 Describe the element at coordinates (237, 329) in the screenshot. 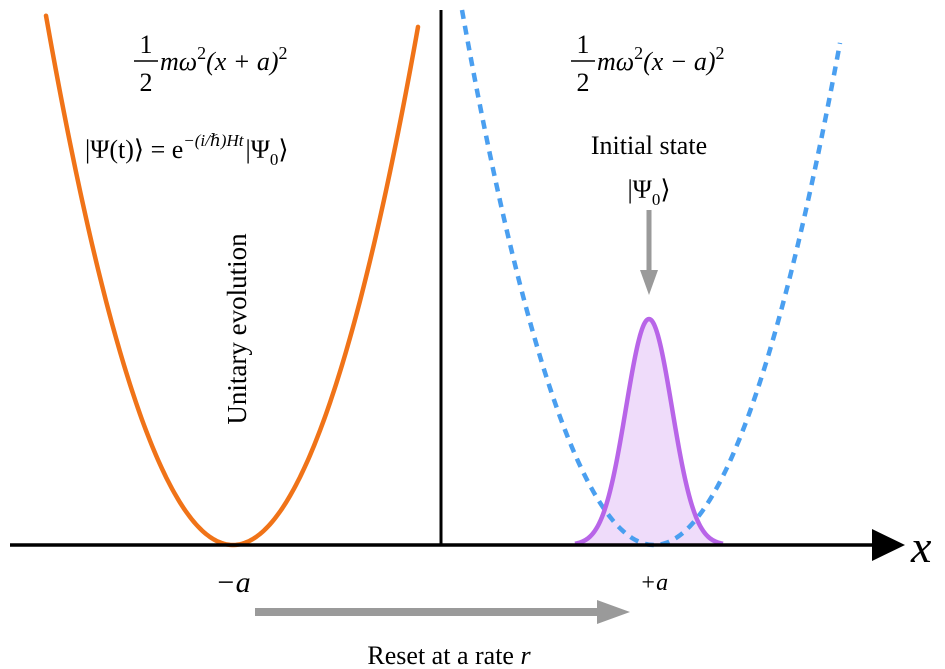

I see `unitary-evolution-label: Unitary evolution` at that location.